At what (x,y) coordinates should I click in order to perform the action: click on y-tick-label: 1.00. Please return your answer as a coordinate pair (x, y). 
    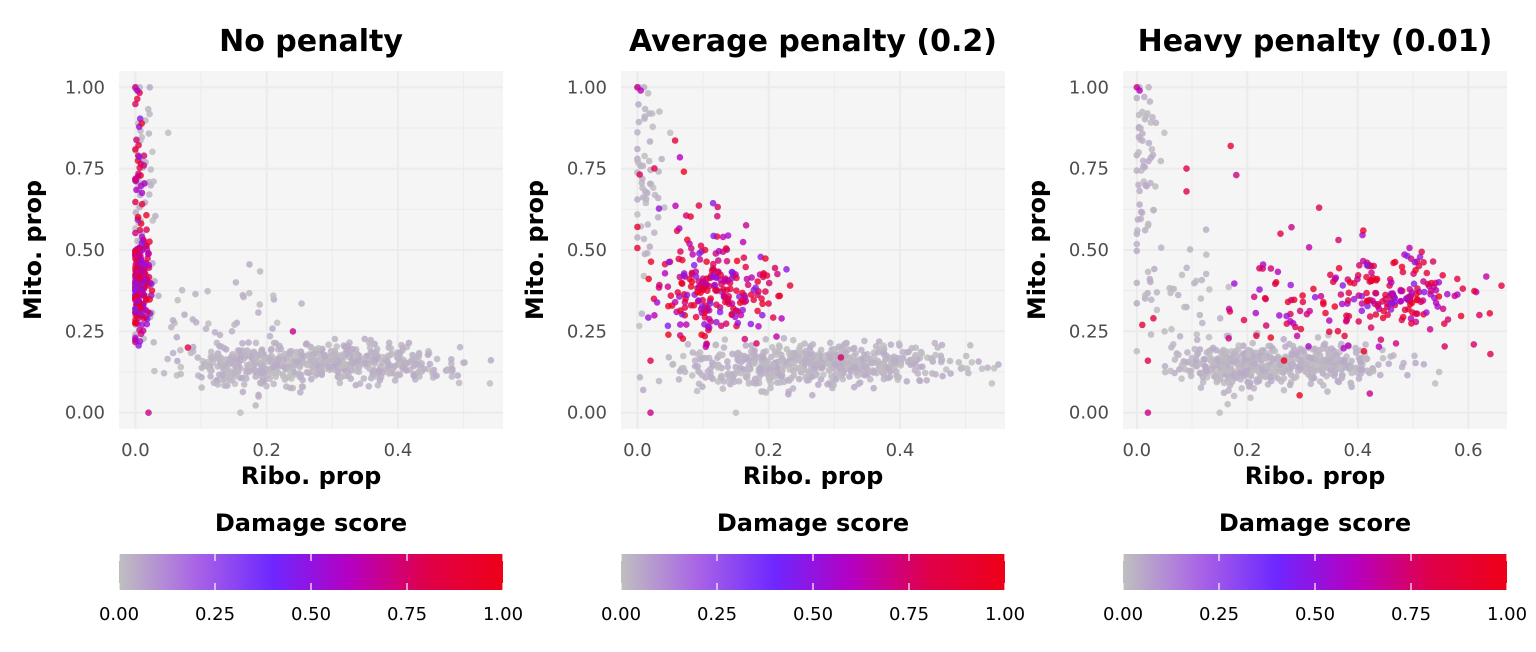
    Looking at the image, I should click on (587, 87).